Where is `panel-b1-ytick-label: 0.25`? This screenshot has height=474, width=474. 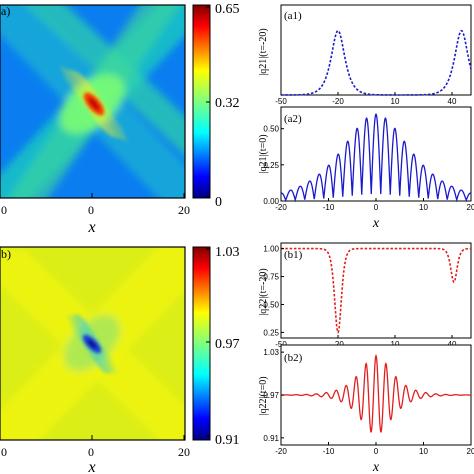
panel-b1-ytick-label: 0.25 is located at coordinates (271, 332).